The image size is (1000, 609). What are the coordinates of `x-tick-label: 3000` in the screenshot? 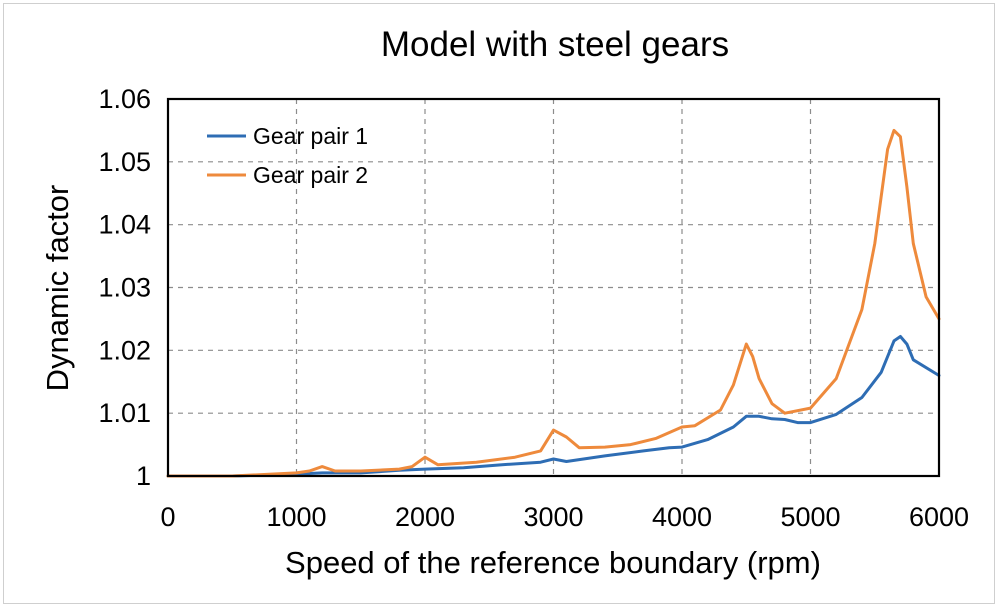 It's located at (553, 517).